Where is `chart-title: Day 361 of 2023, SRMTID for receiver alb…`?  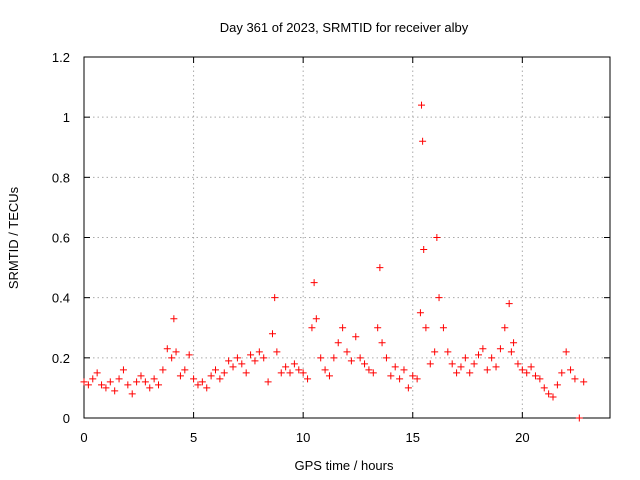
chart-title: Day 361 of 2023, SRMTID for receiver alb… is located at coordinates (344, 27).